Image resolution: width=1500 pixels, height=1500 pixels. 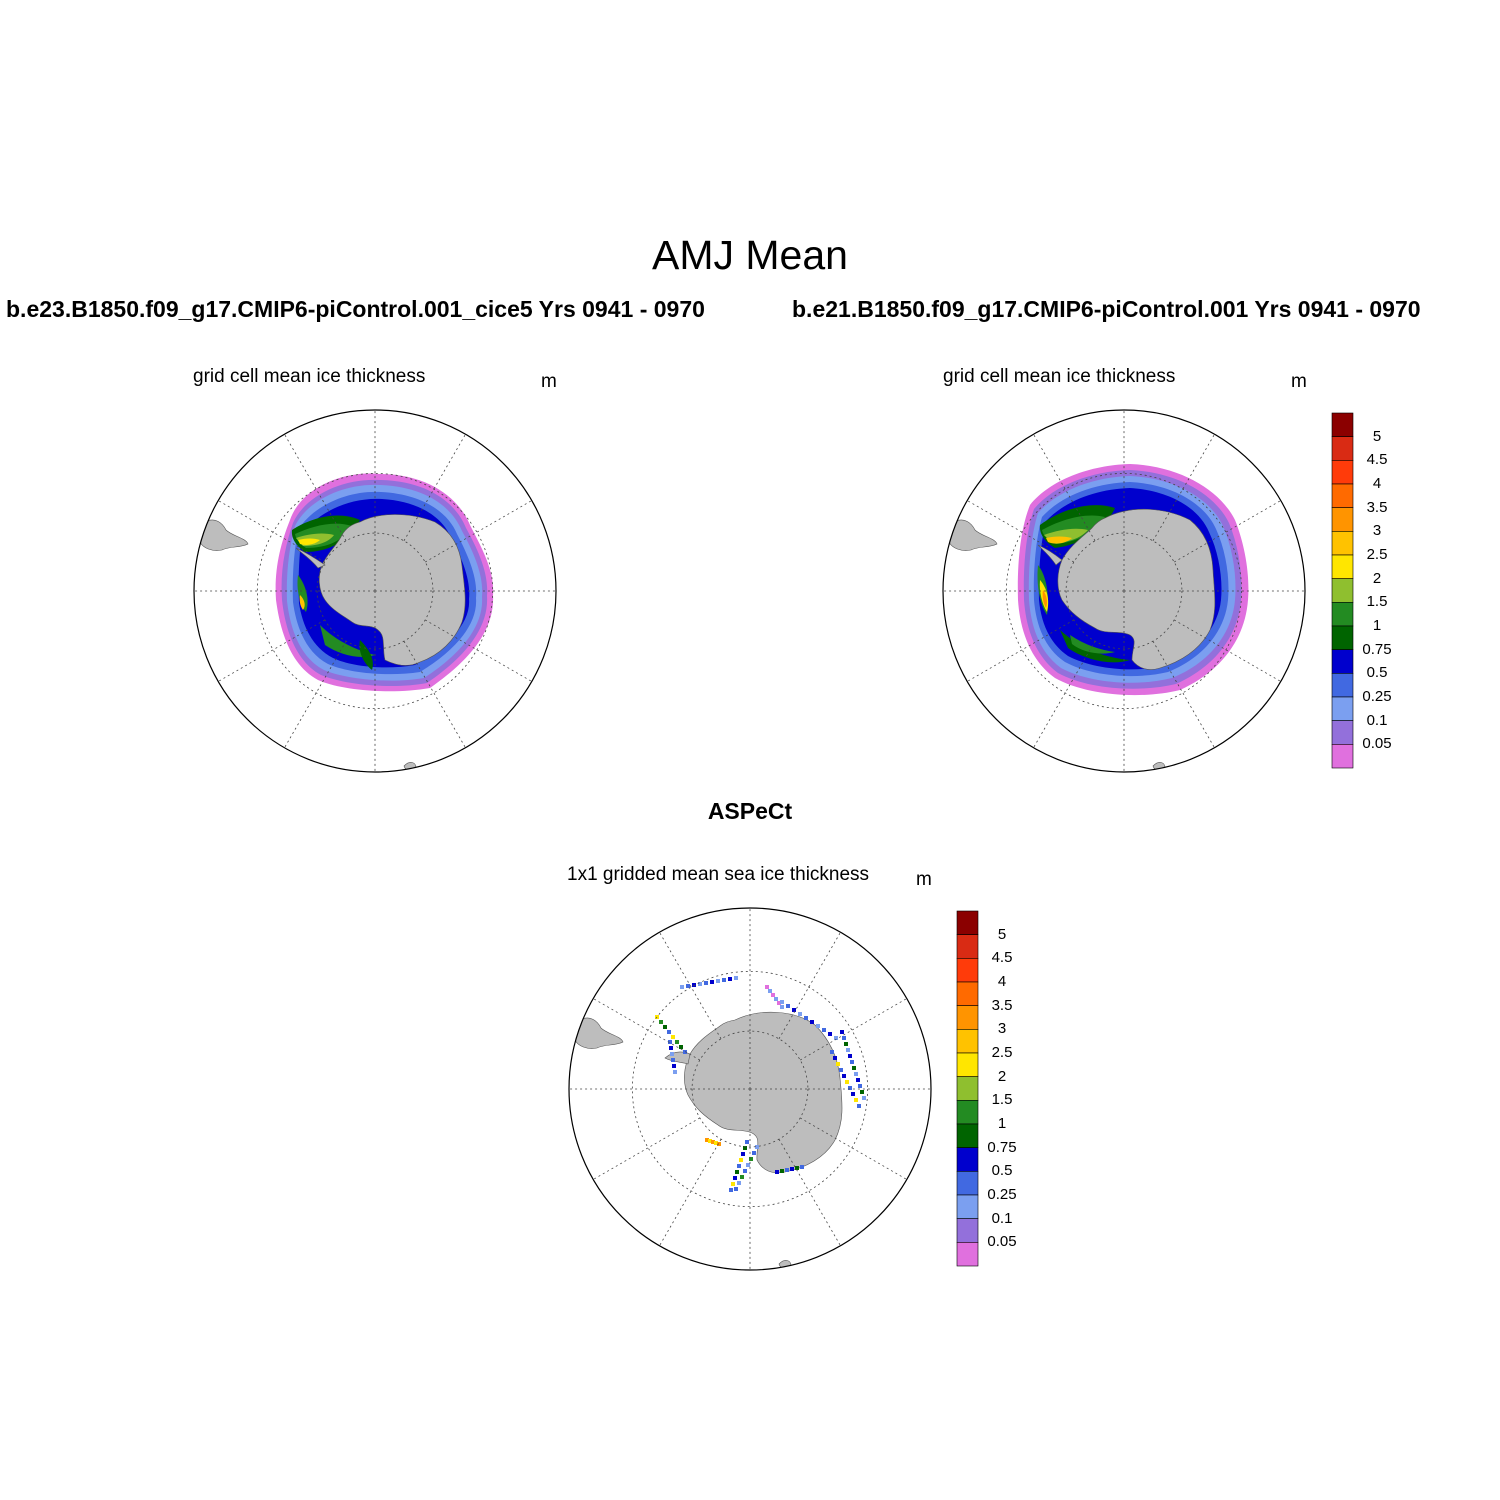 What do you see at coordinates (967, 1088) in the screenshot?
I see `obs-colorbar` at bounding box center [967, 1088].